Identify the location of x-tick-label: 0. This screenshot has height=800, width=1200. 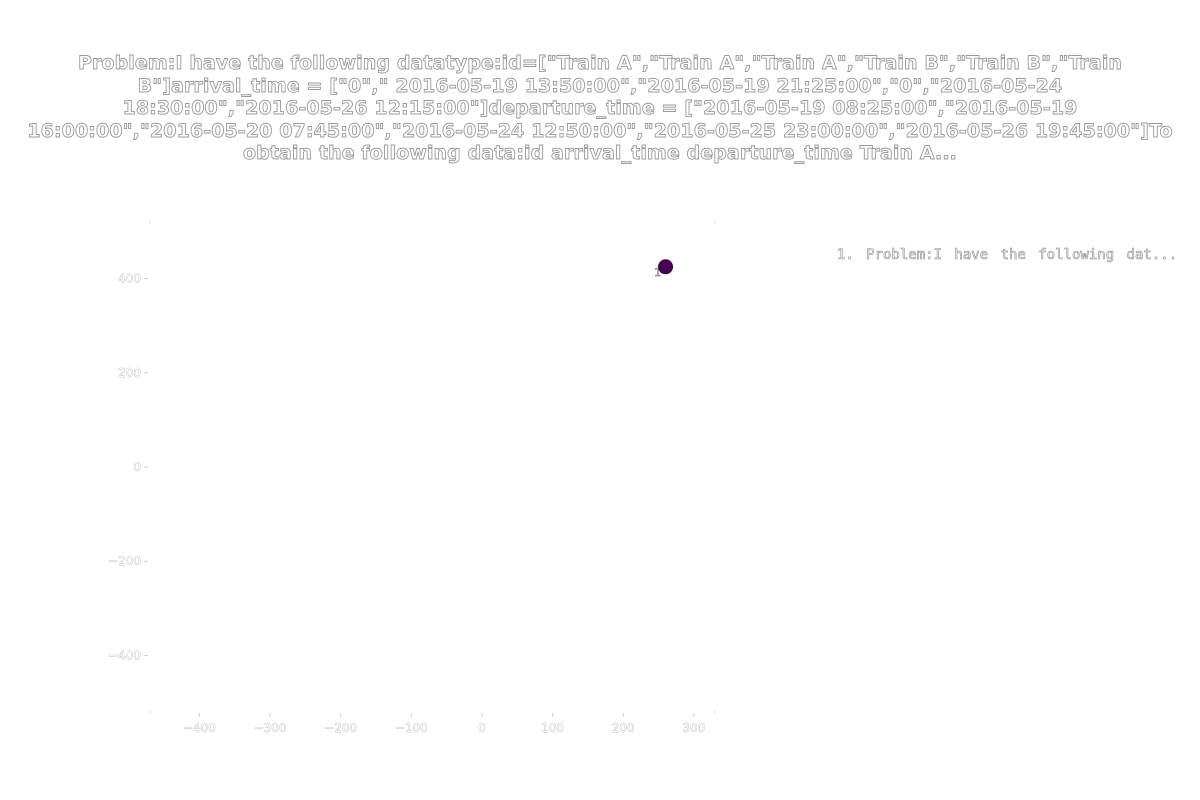
(482, 728).